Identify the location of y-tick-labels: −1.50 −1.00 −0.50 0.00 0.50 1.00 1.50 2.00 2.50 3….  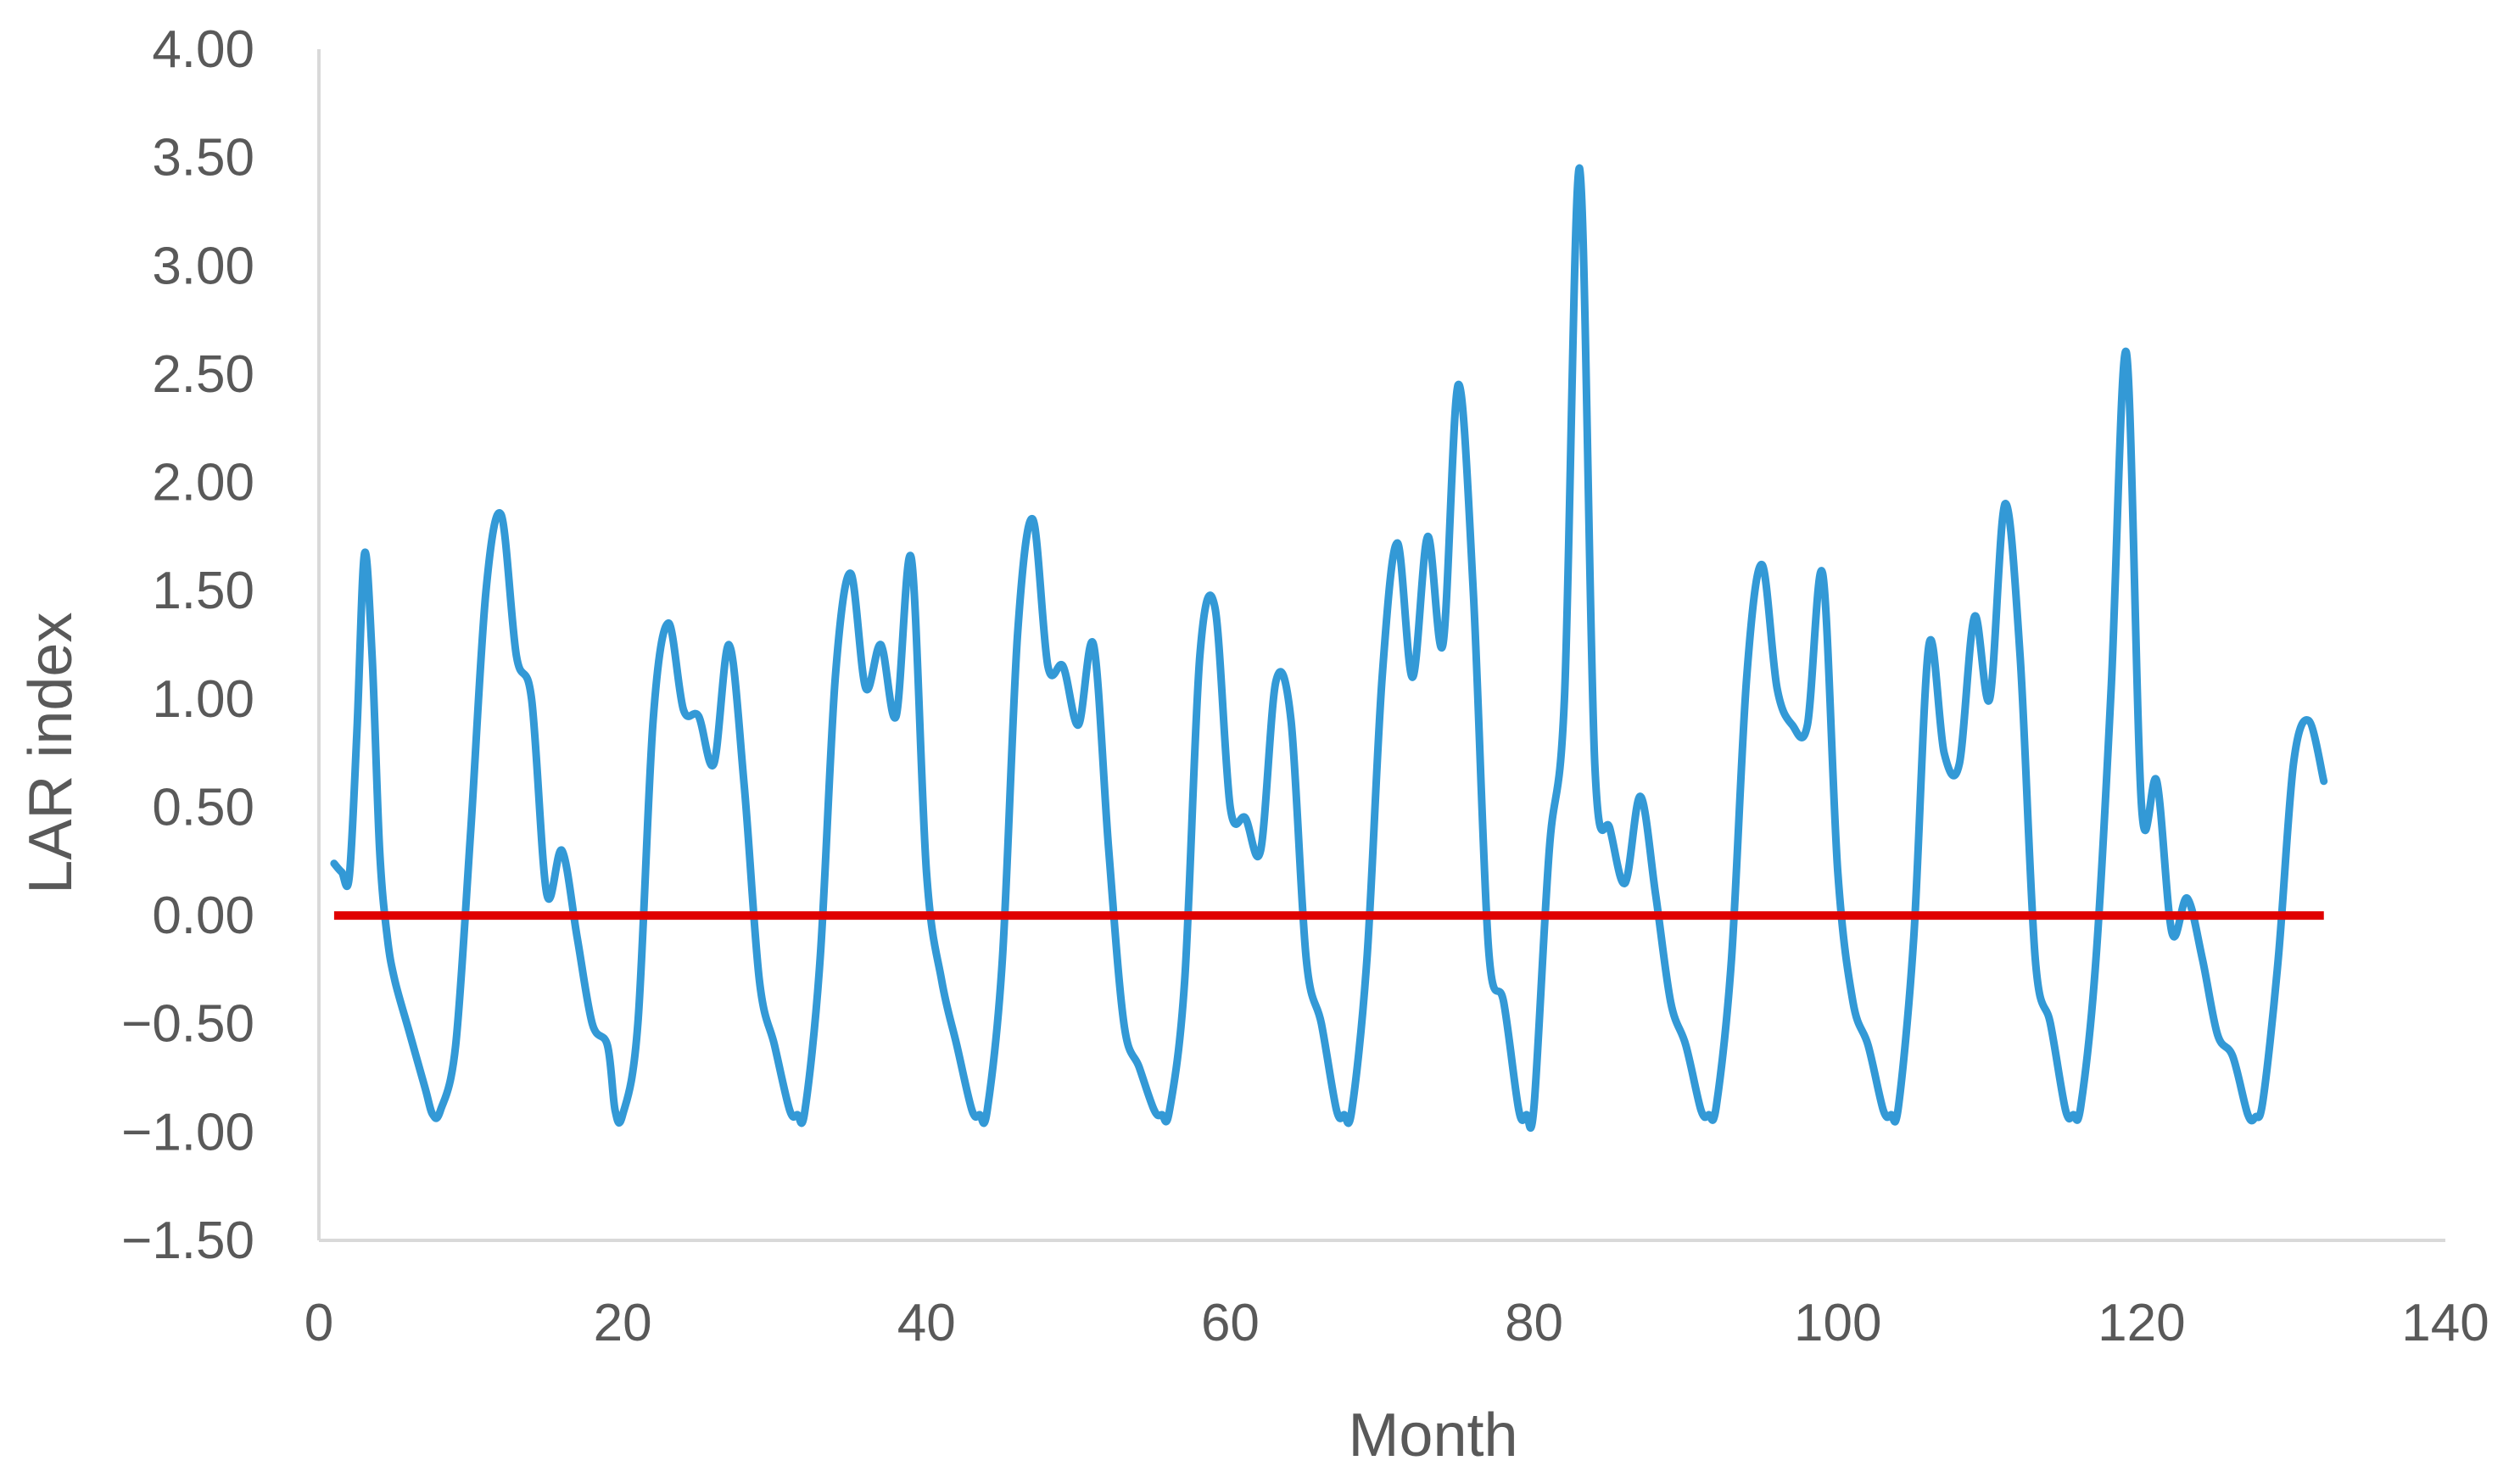
(187, 645).